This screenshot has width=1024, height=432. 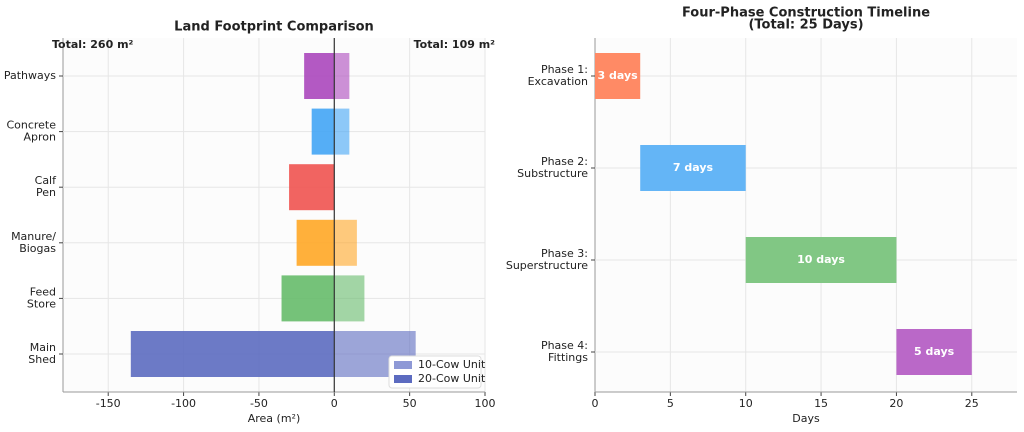 I want to click on y-tick-label: Feed Store, so click(x=41, y=297).